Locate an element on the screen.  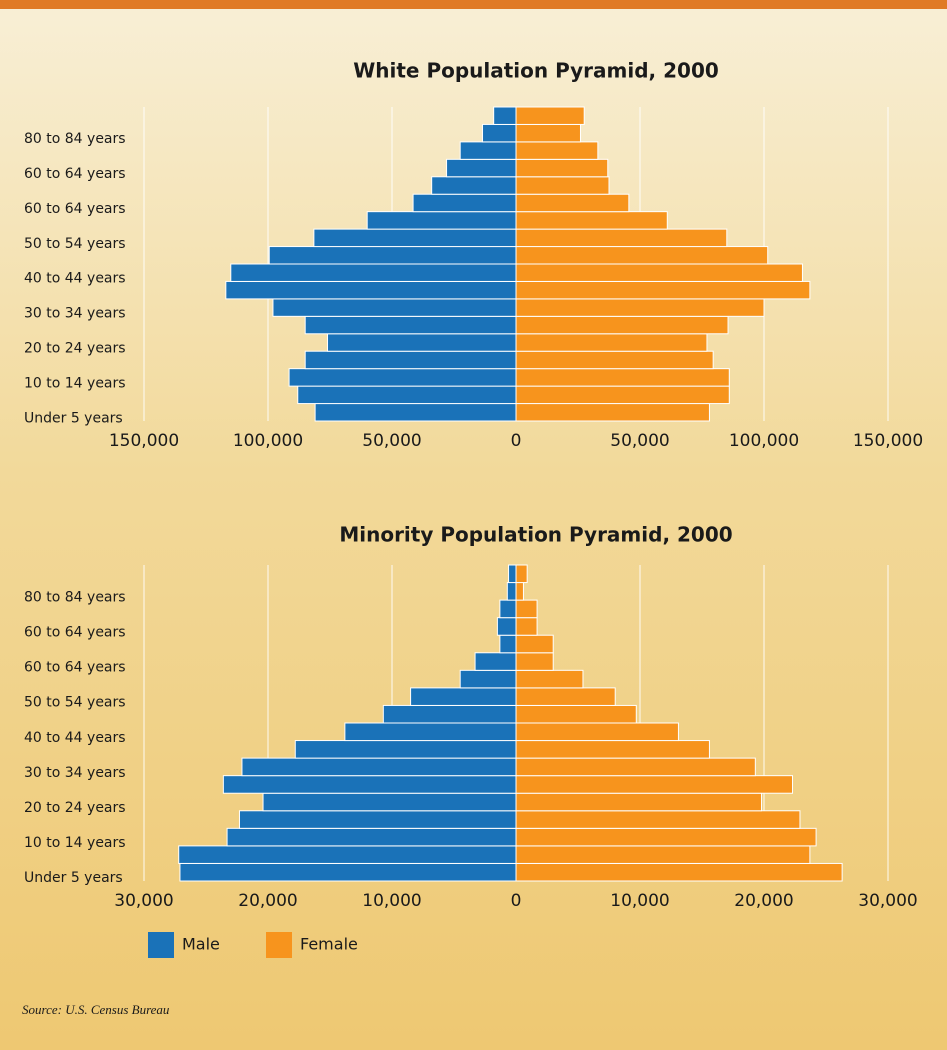
chart-title: White Population Pyramid, 2000 is located at coordinates (536, 71).